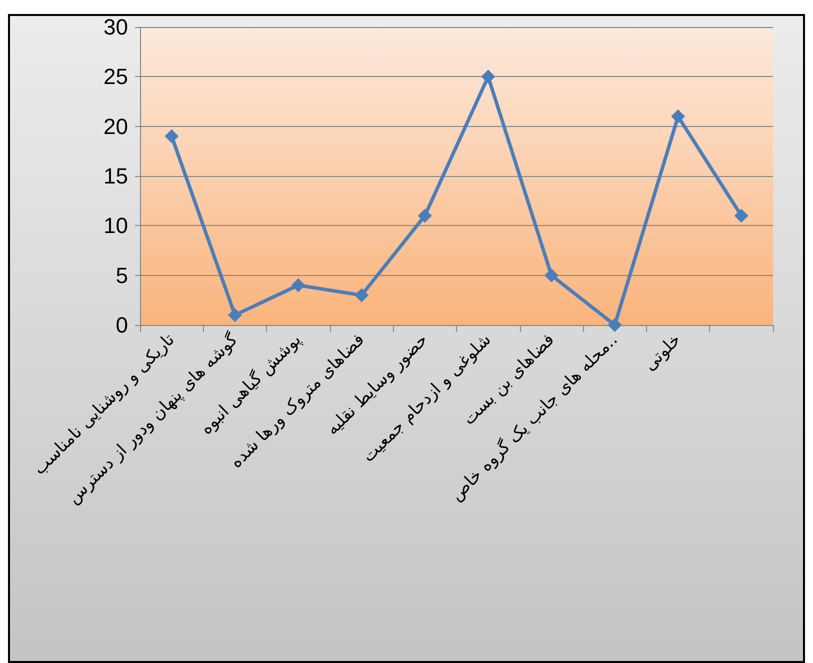 This screenshot has width=813, height=663. I want to click on y-tick-label: 30, so click(116, 27).